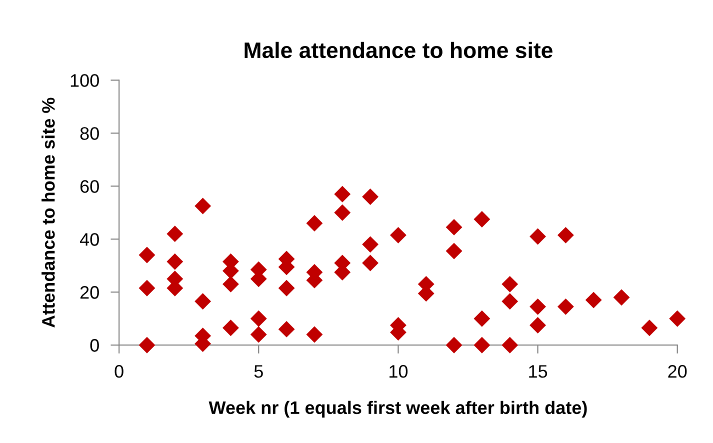  What do you see at coordinates (119, 371) in the screenshot?
I see `x-tick-label: 0` at bounding box center [119, 371].